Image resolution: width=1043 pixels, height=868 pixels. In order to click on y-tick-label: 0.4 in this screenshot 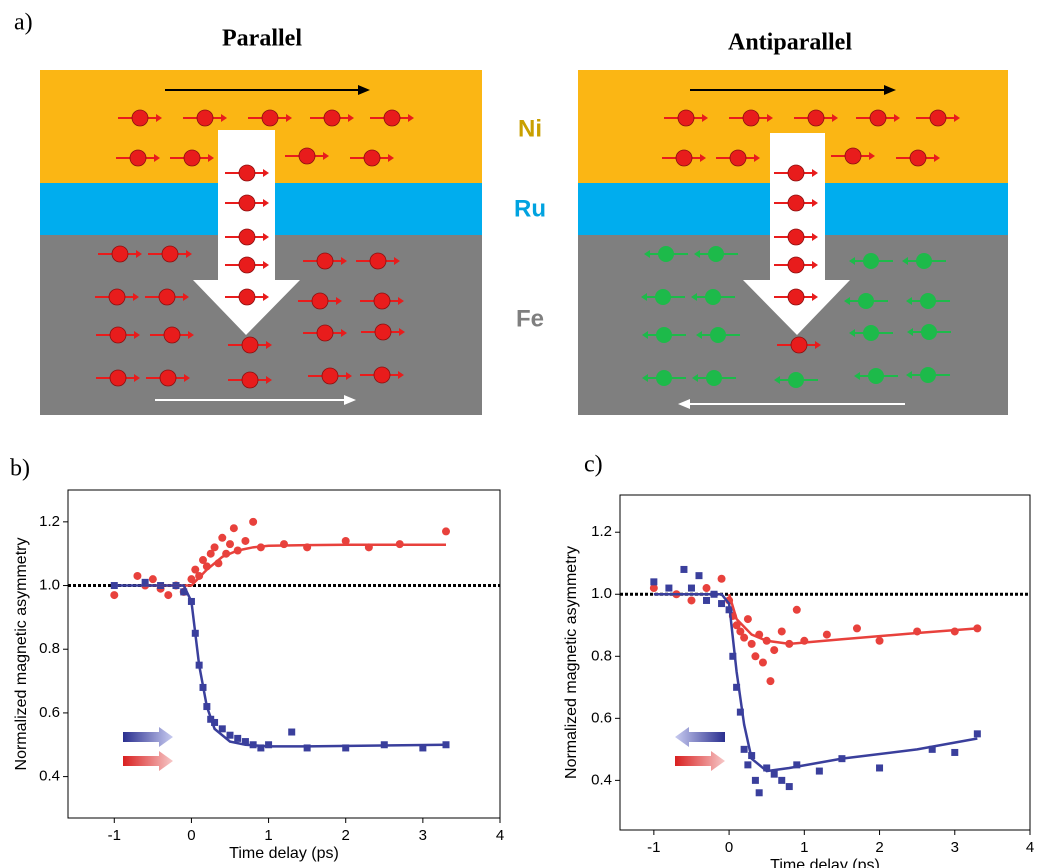, I will do `click(601, 779)`.